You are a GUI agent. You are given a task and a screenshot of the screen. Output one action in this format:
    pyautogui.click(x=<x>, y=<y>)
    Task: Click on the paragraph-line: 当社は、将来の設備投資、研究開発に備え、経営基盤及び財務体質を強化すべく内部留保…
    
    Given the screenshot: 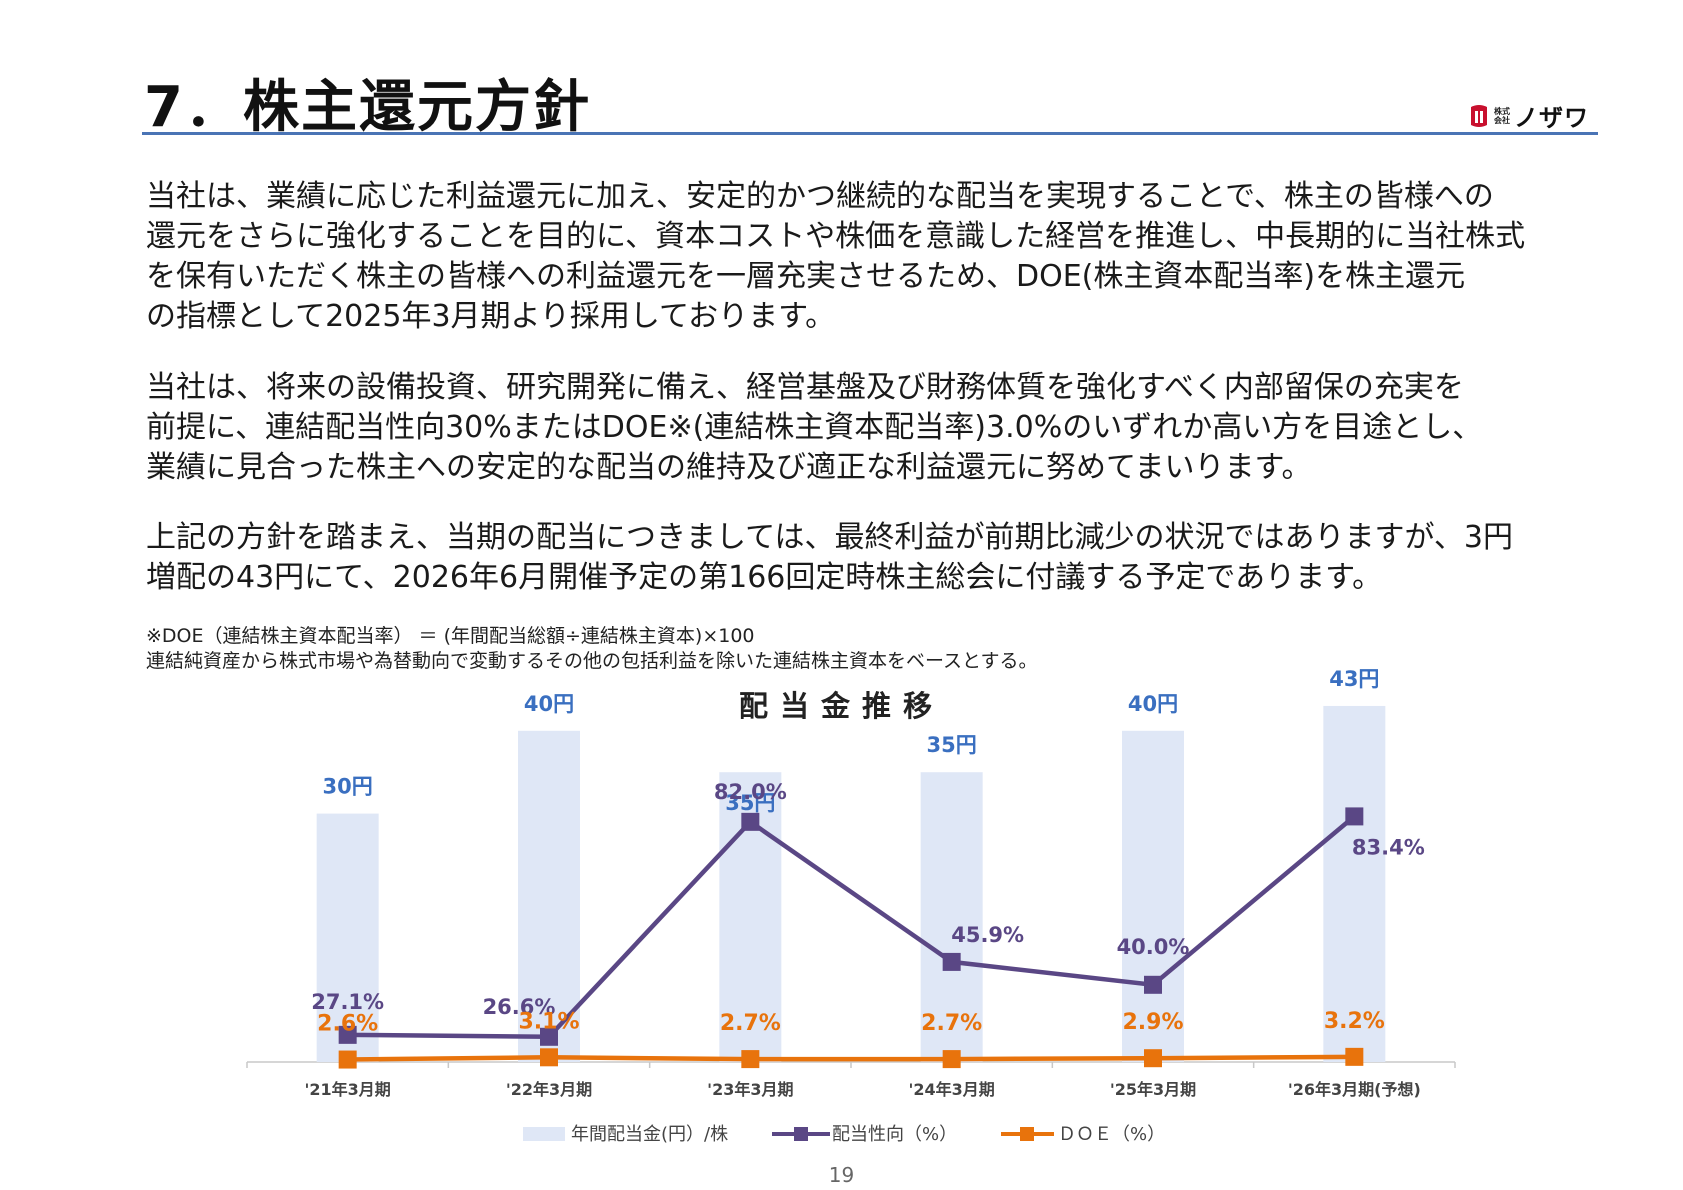 What is the action you would take?
    pyautogui.click(x=805, y=387)
    